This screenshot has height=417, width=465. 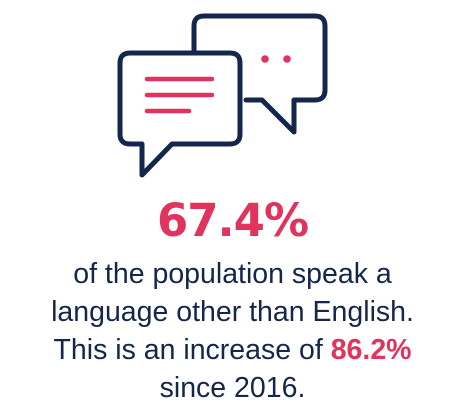 I want to click on description-line-1: of the population speak a, so click(x=232, y=274).